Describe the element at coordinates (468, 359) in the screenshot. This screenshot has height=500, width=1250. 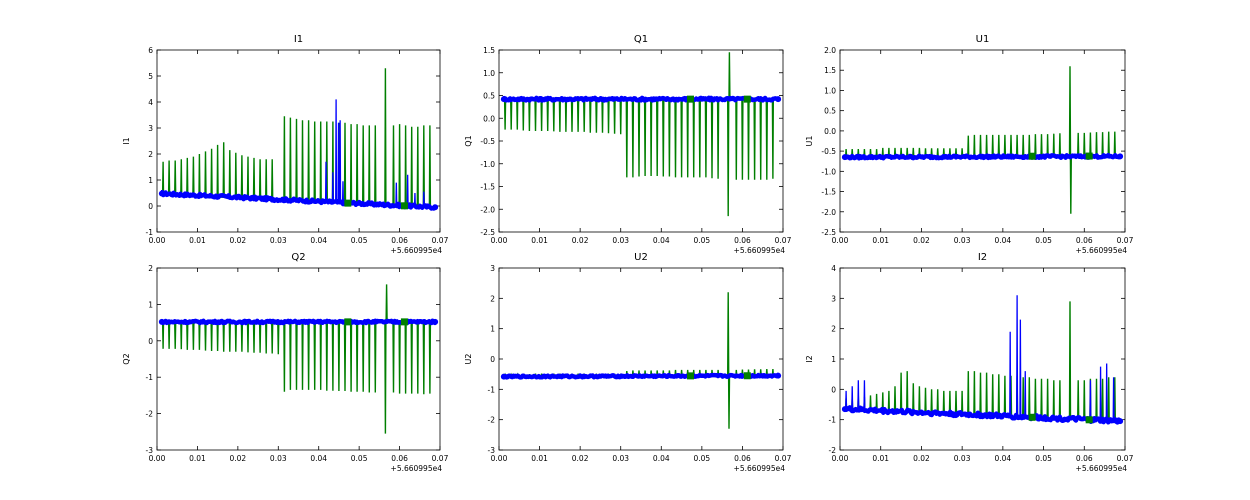
I see `y-axis-label: U2` at that location.